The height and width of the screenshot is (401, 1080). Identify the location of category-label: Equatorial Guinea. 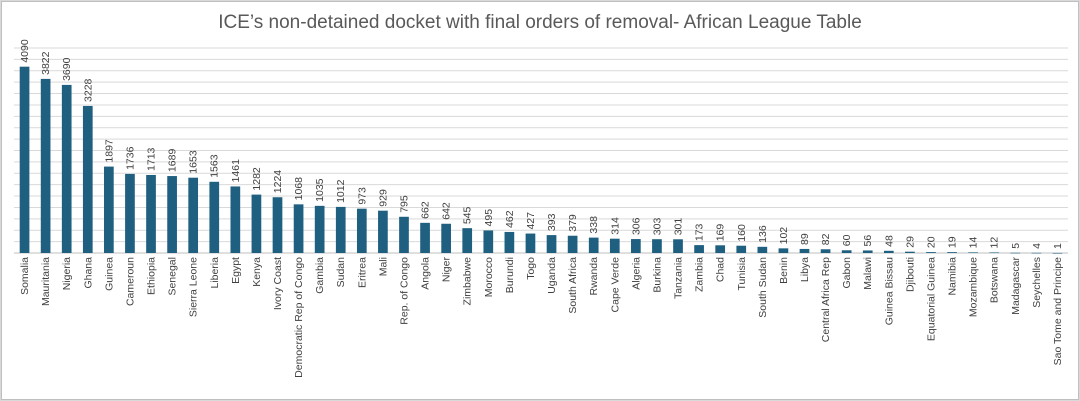
(931, 299).